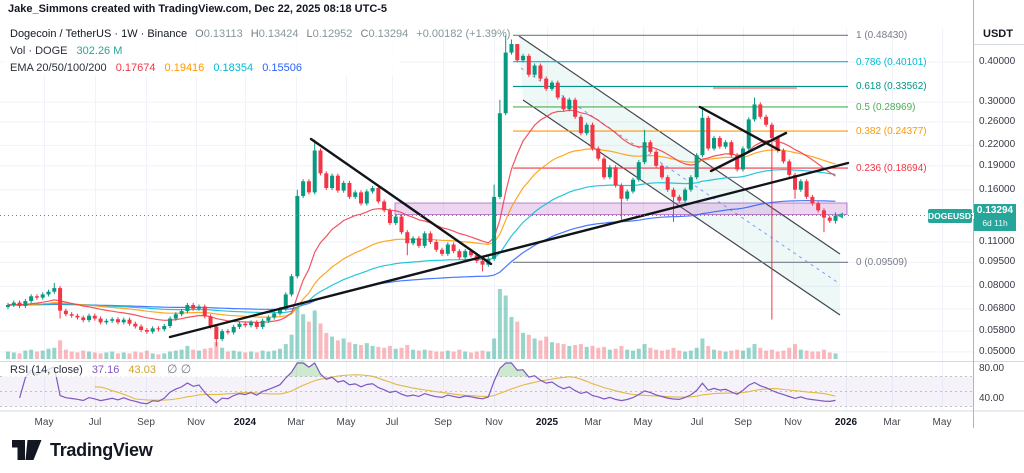 The image size is (1024, 473). What do you see at coordinates (184, 68) in the screenshot?
I see `ema50-value: 0.19416` at bounding box center [184, 68].